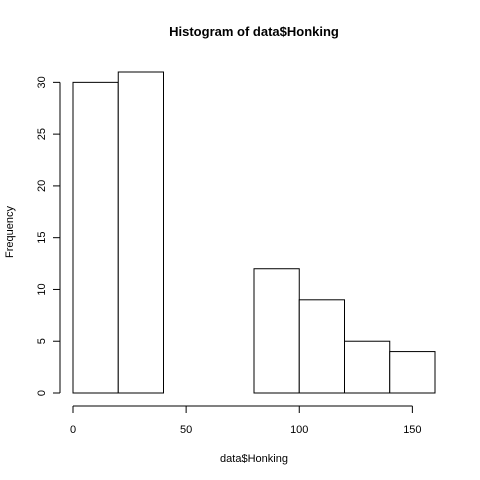  I want to click on y-tick-label: 30, so click(42, 82).